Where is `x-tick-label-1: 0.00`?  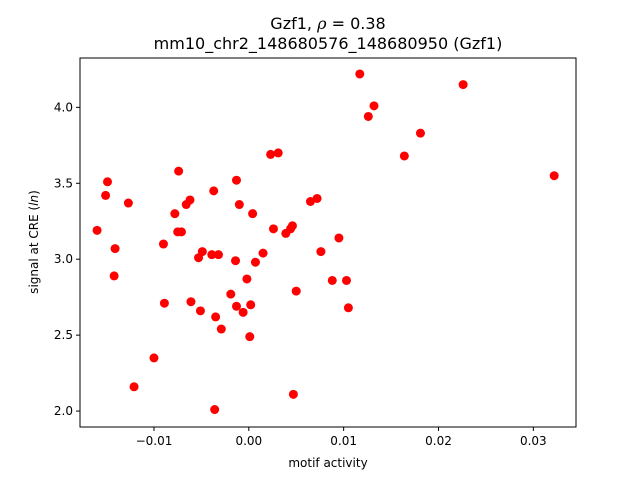 x-tick-label-1: 0.00 is located at coordinates (248, 441).